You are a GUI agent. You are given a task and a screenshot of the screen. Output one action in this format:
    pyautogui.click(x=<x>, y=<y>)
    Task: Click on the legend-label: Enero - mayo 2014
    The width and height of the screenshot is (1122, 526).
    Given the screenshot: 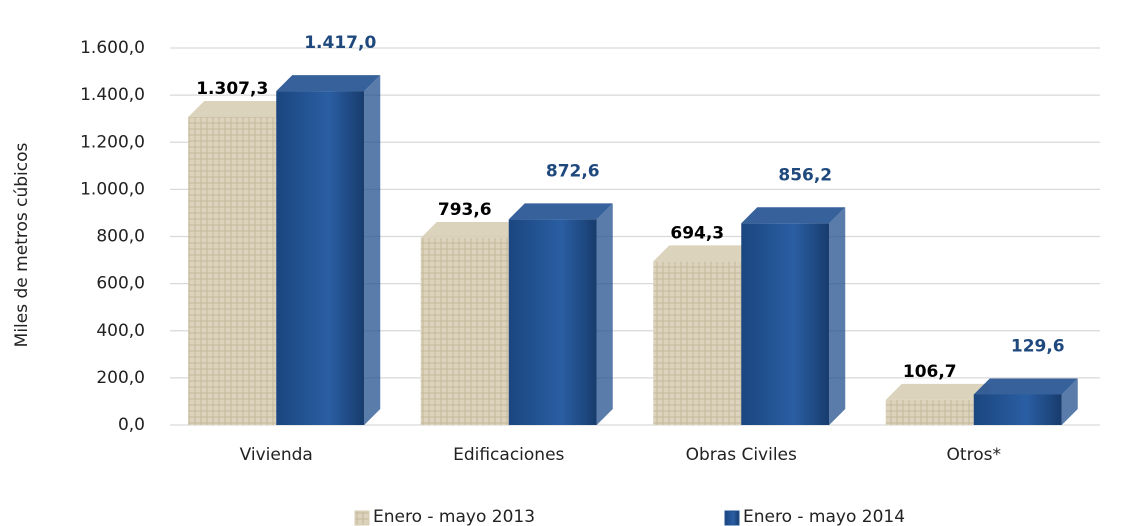 What is the action you would take?
    pyautogui.click(x=824, y=516)
    